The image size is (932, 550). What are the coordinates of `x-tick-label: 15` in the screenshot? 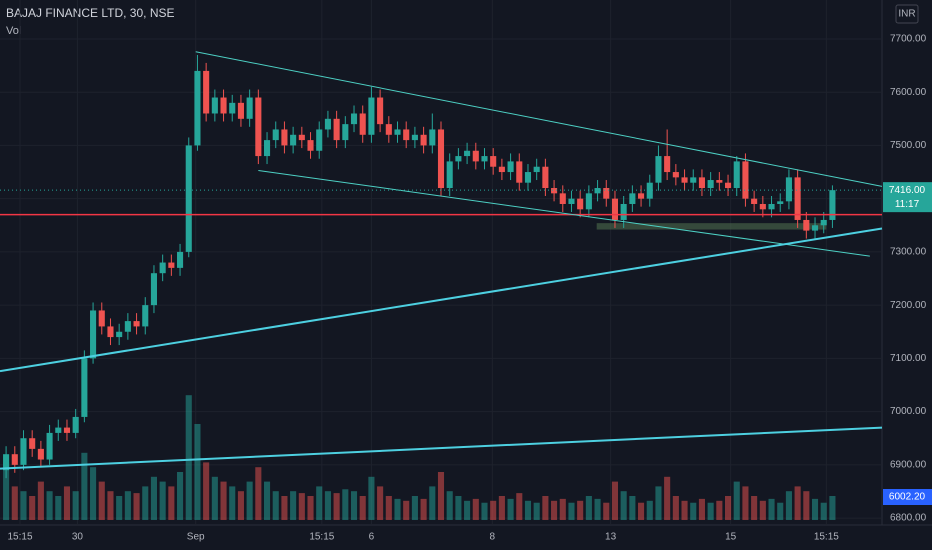 It's located at (731, 537).